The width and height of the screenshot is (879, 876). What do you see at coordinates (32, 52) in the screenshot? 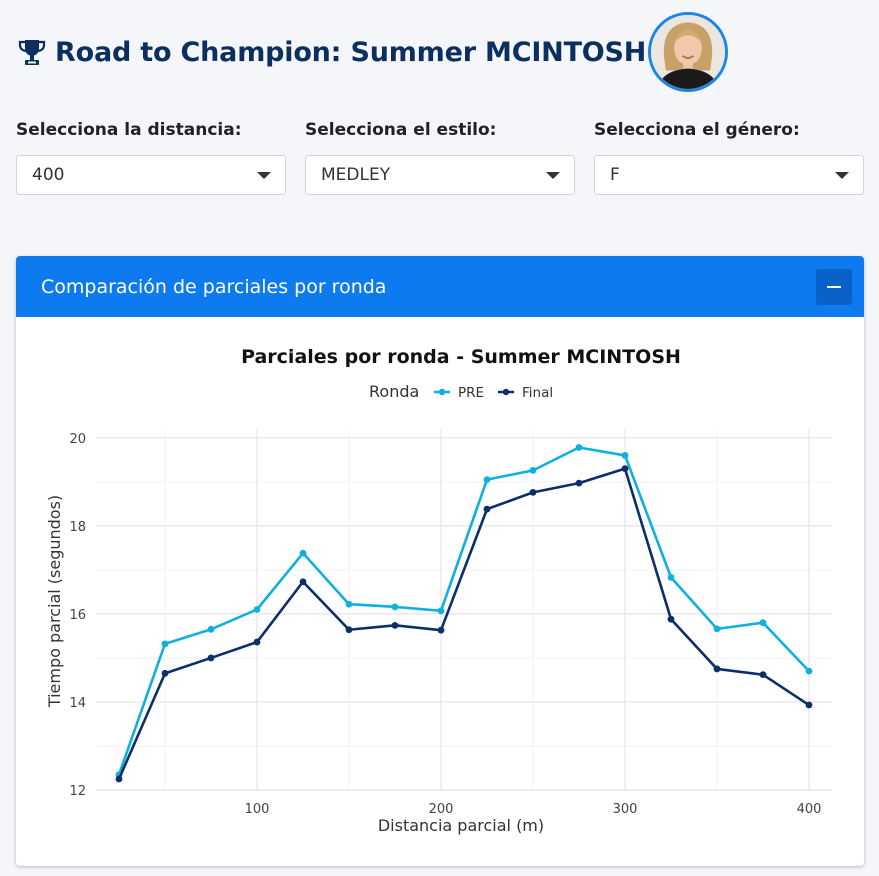
I see `trophy-icon` at bounding box center [32, 52].